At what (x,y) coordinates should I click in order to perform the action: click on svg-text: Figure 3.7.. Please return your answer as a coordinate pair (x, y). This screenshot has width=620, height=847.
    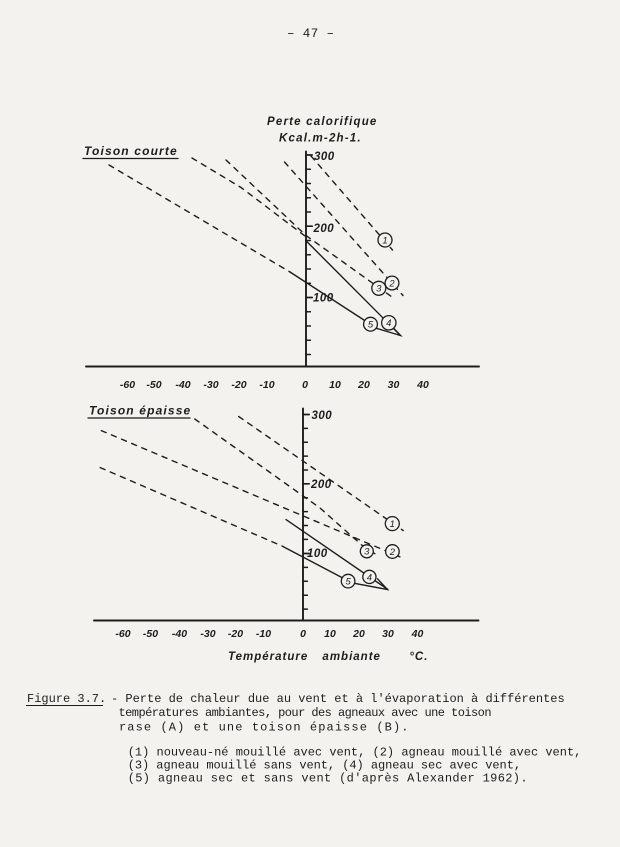
    Looking at the image, I should click on (66, 699).